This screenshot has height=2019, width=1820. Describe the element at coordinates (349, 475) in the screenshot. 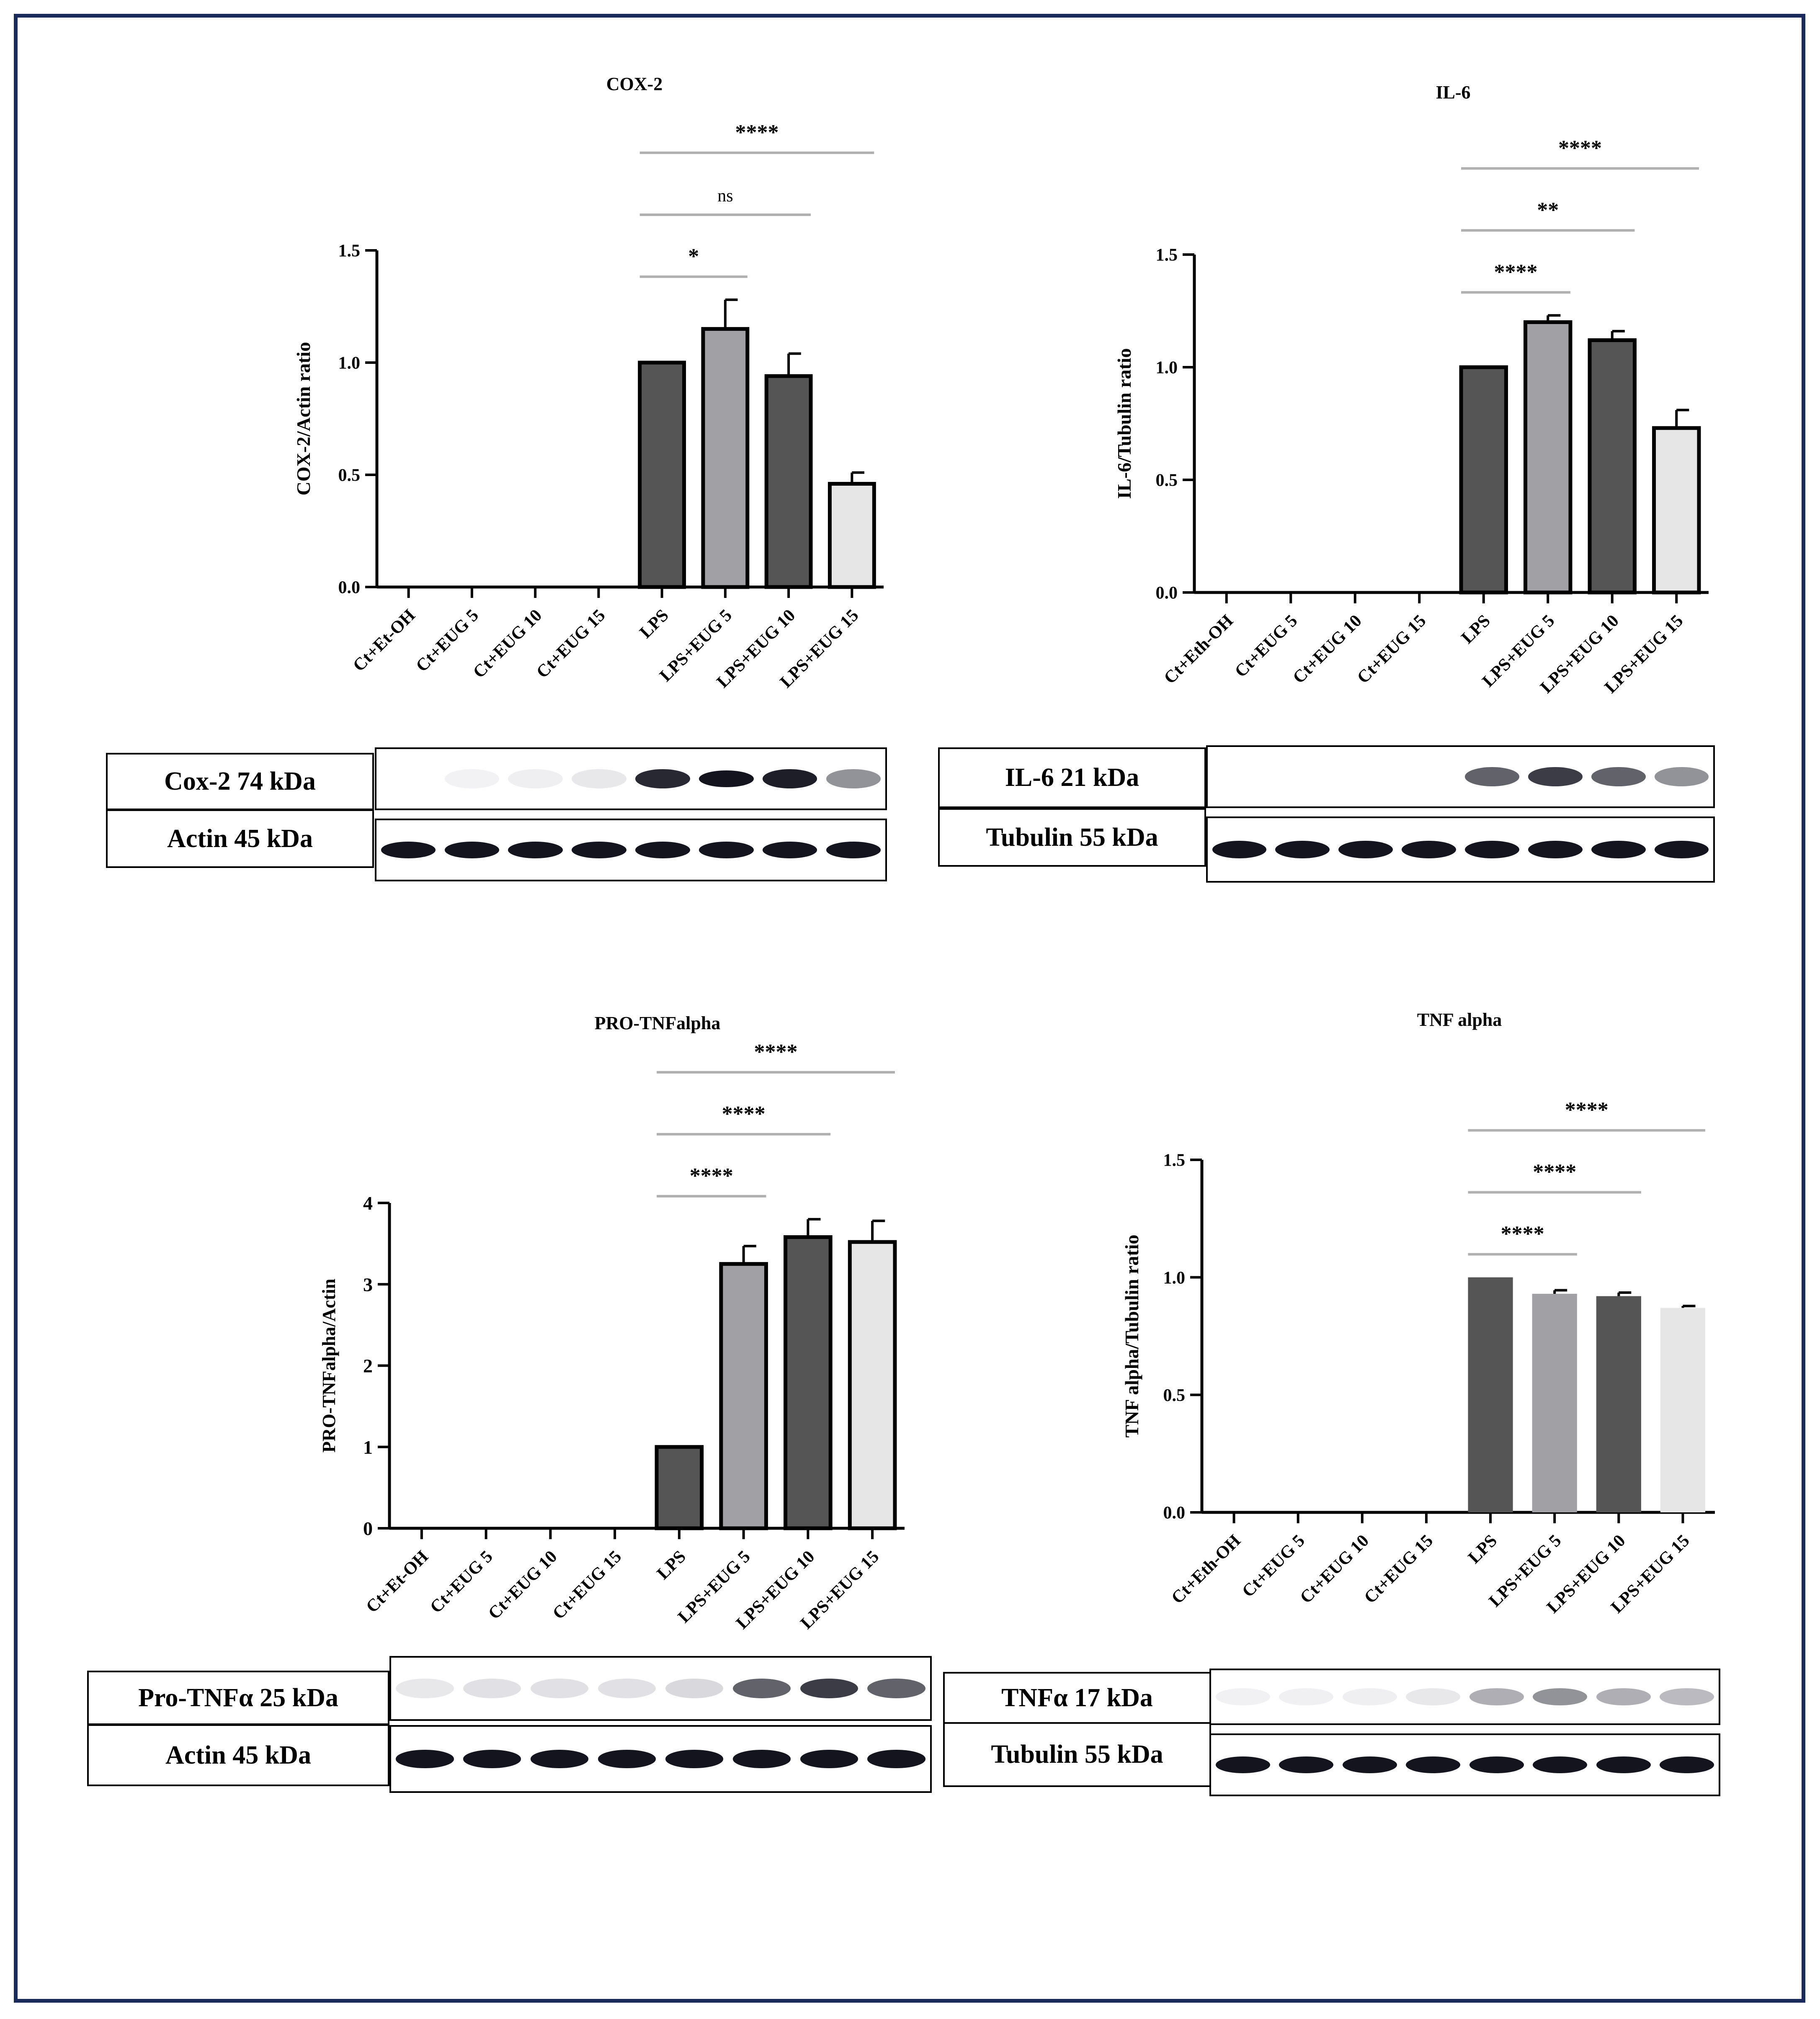

I see `y-tick-label: 0.5` at that location.